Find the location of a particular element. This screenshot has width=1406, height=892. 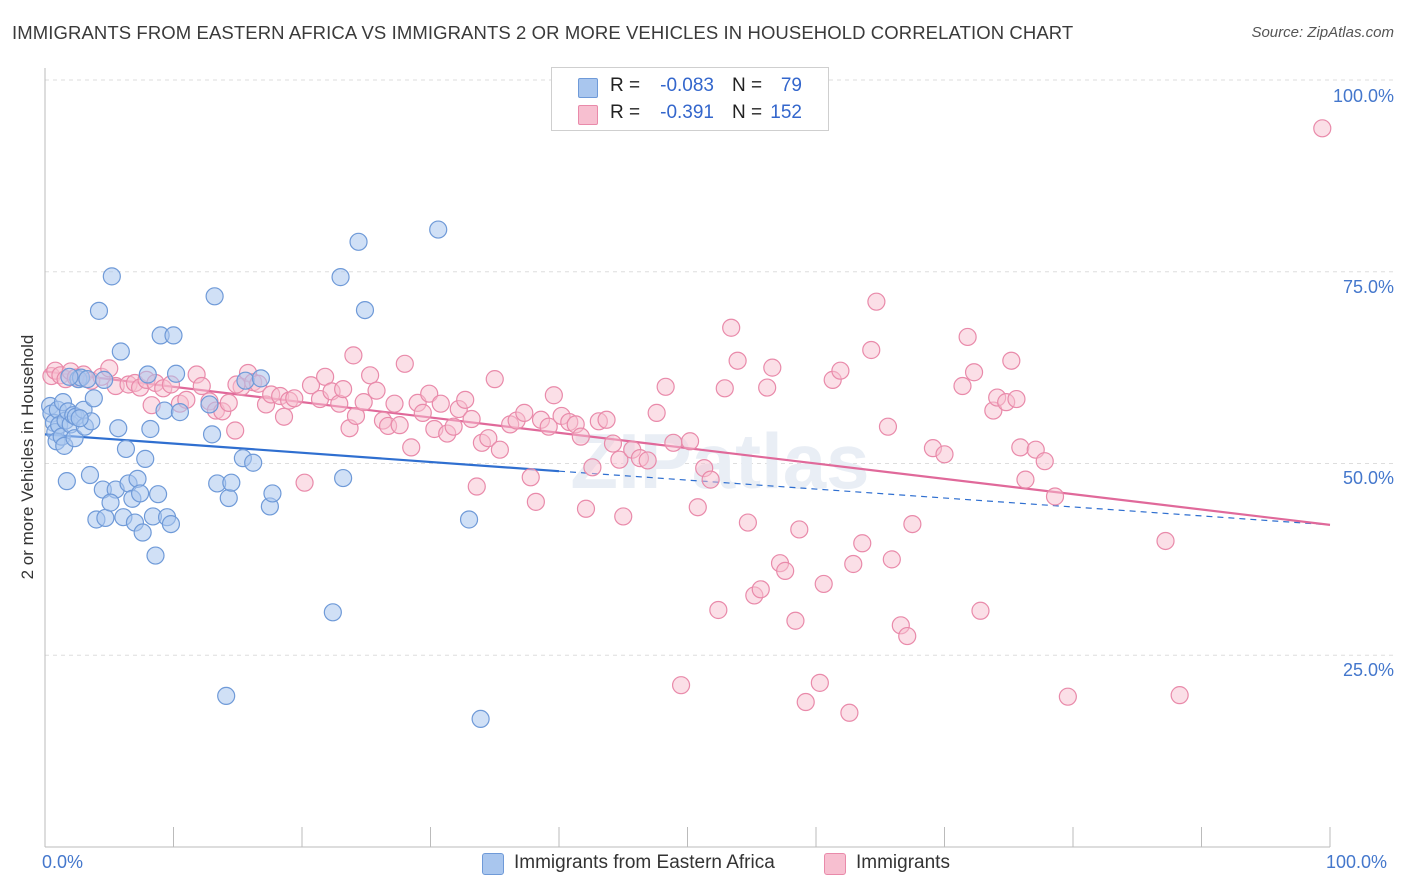

legend-label: Immigrants is located at coordinates (903, 862).